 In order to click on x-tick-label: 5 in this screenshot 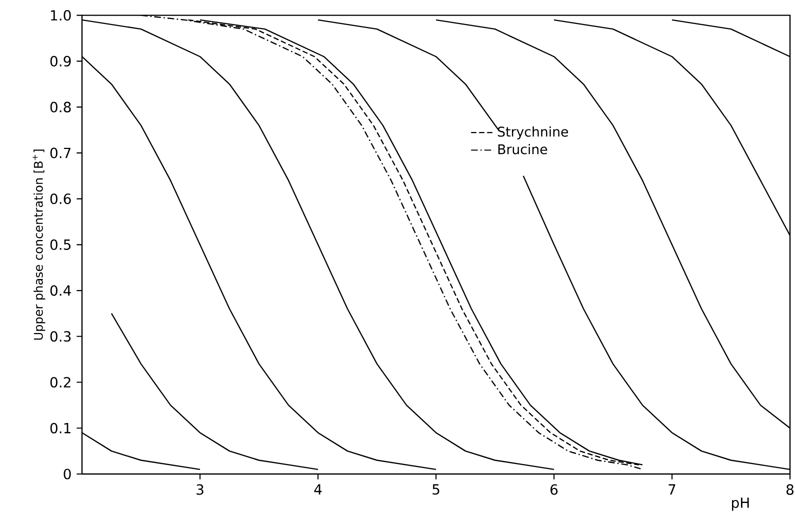, I will do `click(436, 489)`.